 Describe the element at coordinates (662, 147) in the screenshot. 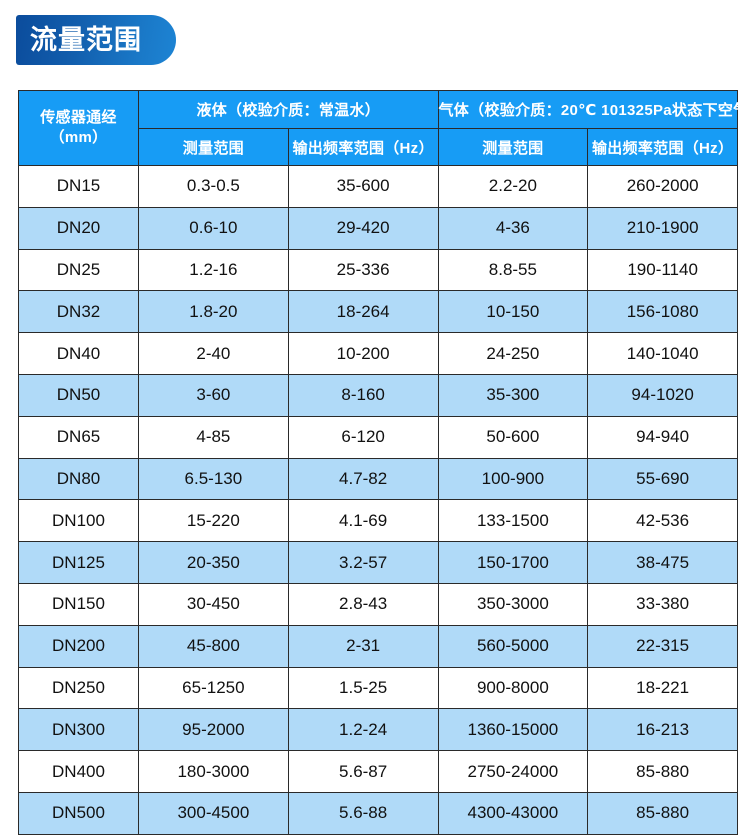

I see `header-gas-output-frequency: 输出频率范围（Hz）` at that location.